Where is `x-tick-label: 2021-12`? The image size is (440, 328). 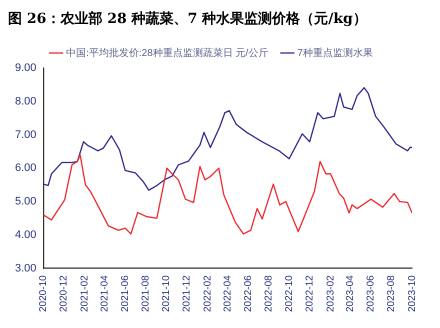 x-tick-label: 2021-12 is located at coordinates (187, 293).